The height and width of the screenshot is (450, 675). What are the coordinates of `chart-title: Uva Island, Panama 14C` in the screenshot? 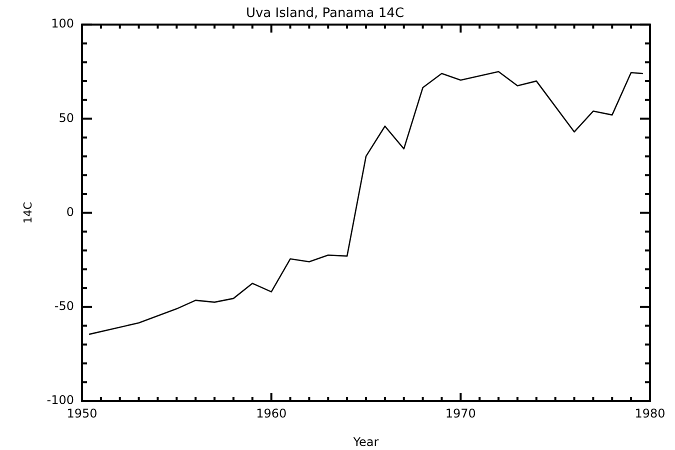 It's located at (325, 14).